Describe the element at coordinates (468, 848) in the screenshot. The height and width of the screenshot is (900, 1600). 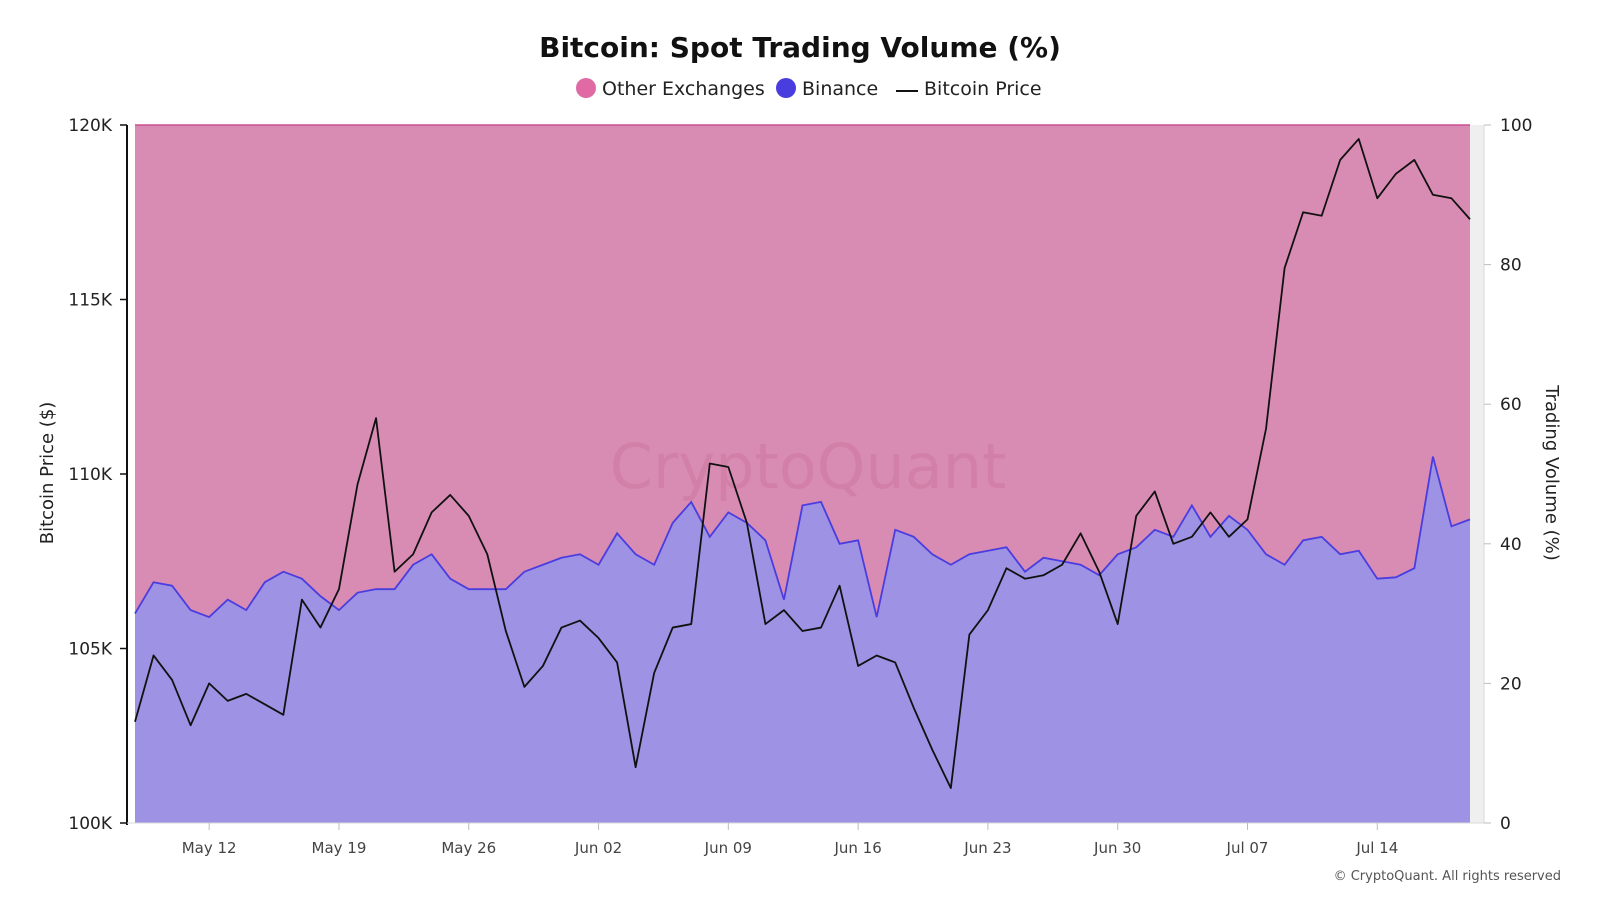
I see `x-tick-label: May 26` at that location.